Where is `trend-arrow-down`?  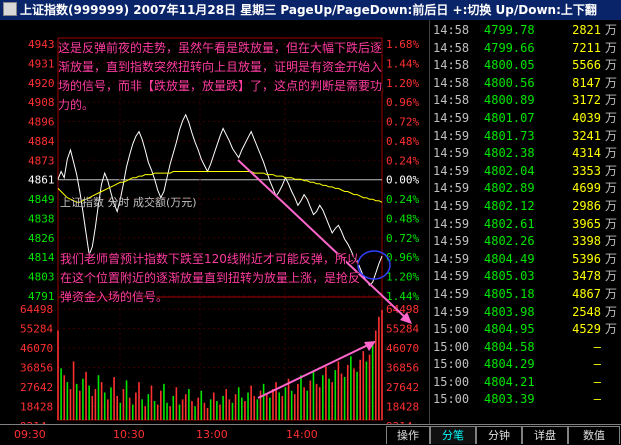
trend-arrow-down is located at coordinates (323, 240).